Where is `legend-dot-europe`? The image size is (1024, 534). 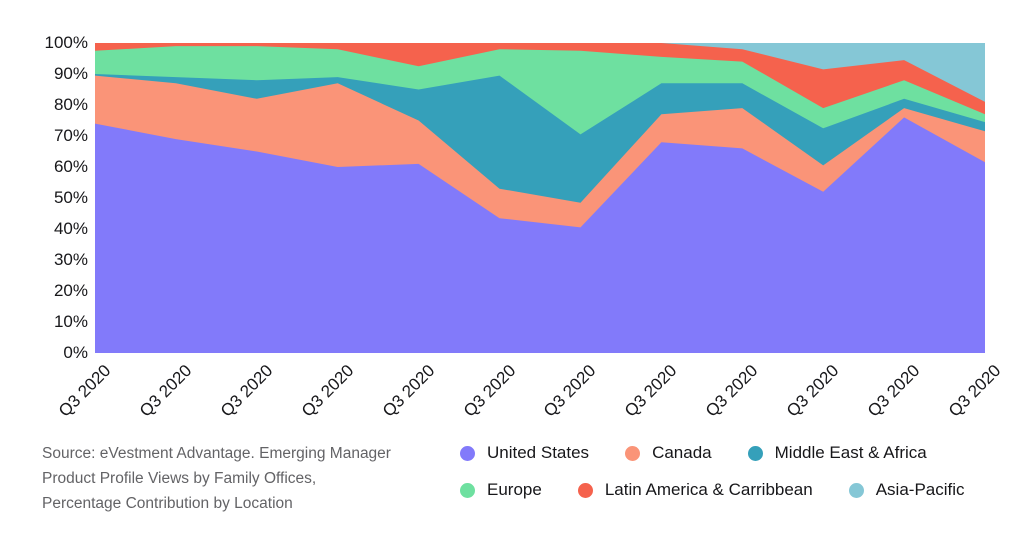
legend-dot-europe is located at coordinates (467, 490).